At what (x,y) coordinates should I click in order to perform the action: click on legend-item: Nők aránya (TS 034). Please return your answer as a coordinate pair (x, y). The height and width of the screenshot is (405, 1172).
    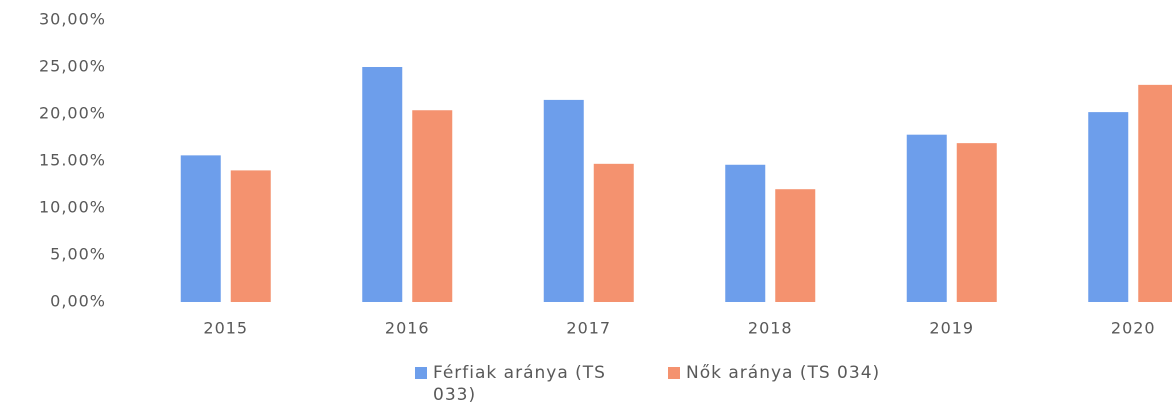
    Looking at the image, I should click on (777, 373).